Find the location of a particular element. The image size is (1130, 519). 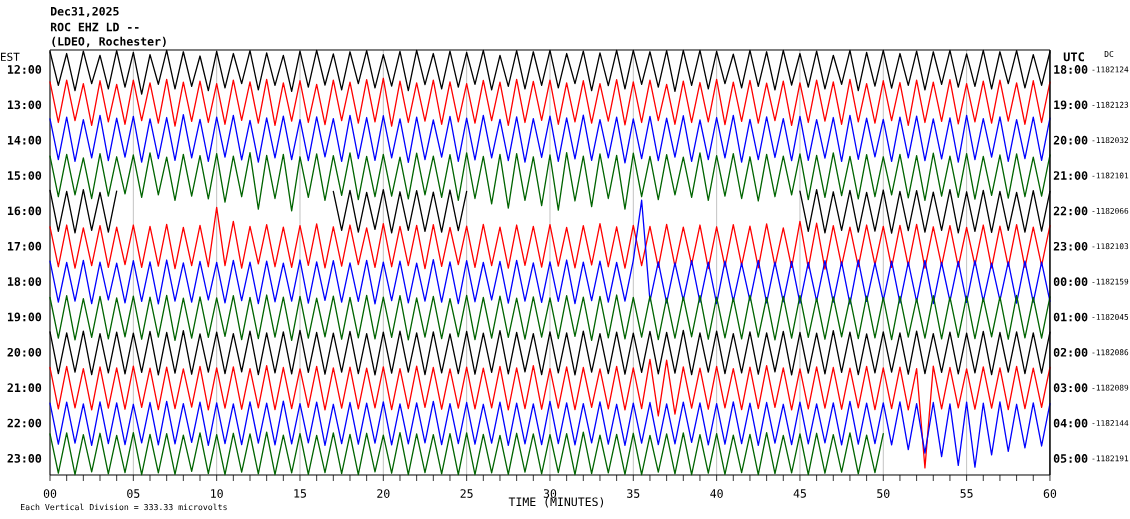

y-tick-label: 12:00 is located at coordinates (24, 69).